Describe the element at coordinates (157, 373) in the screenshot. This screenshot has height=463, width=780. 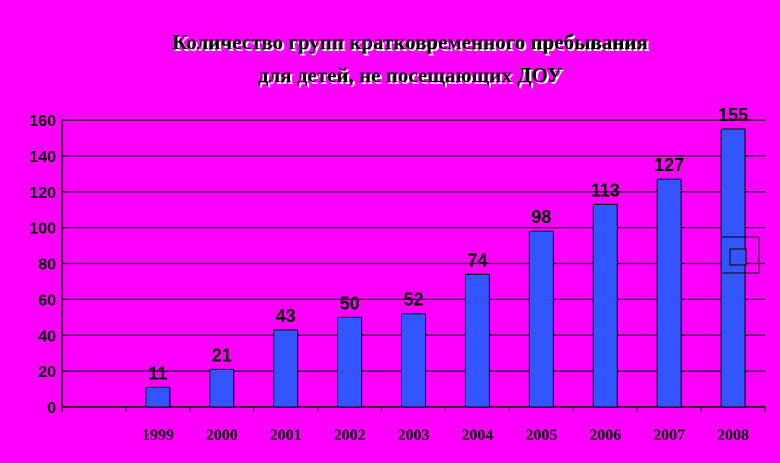
I see `data-label: 11` at that location.